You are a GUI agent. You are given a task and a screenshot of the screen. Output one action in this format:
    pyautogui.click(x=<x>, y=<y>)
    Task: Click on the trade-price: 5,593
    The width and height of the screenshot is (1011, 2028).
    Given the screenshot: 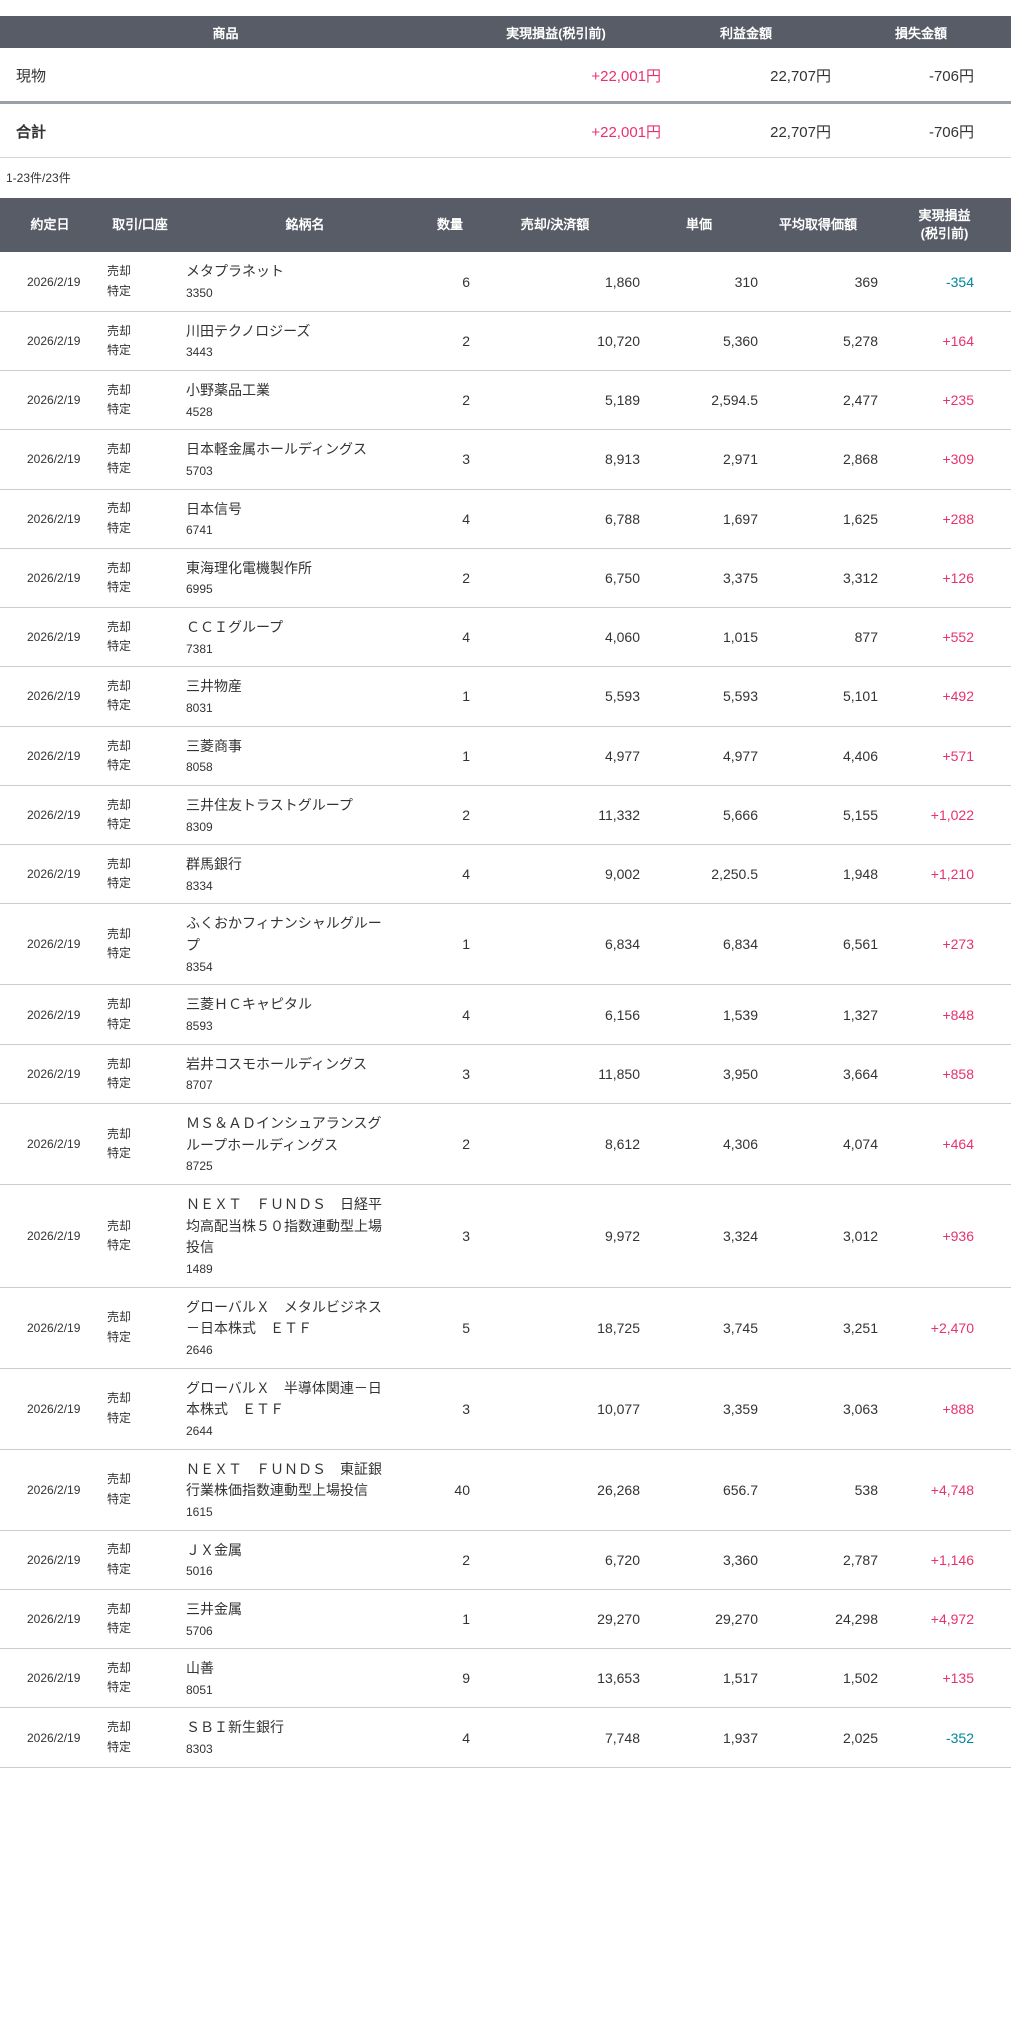 What is the action you would take?
    pyautogui.click(x=699, y=696)
    